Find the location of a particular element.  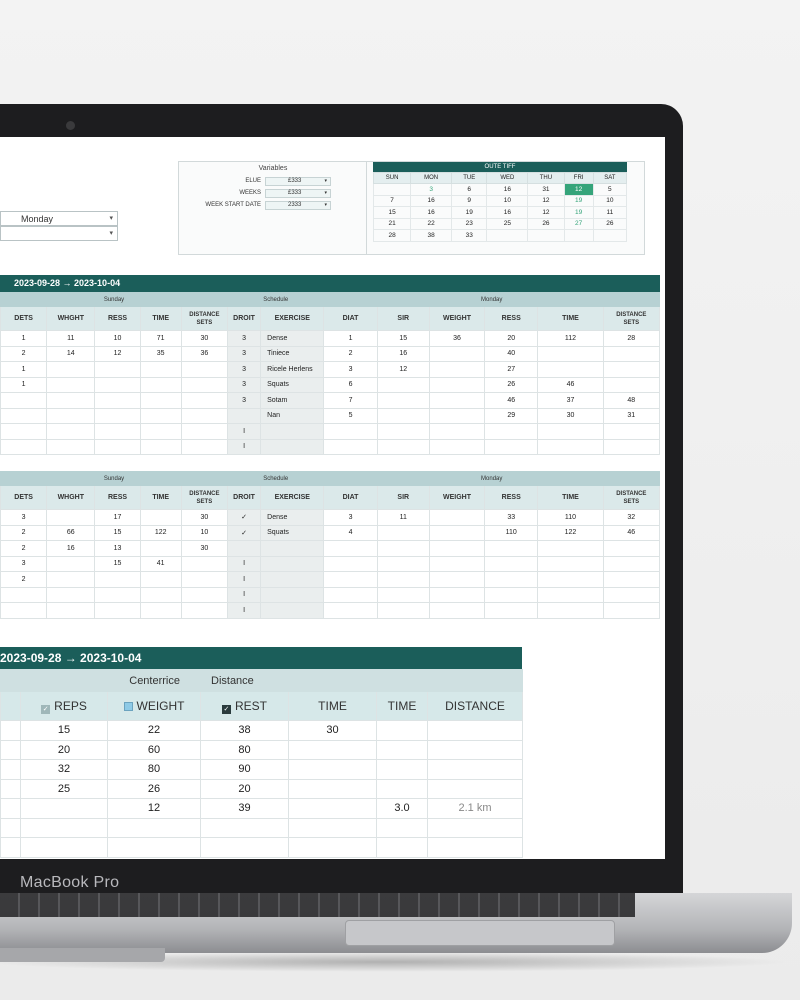

table-cell: 2 is located at coordinates (350, 353).